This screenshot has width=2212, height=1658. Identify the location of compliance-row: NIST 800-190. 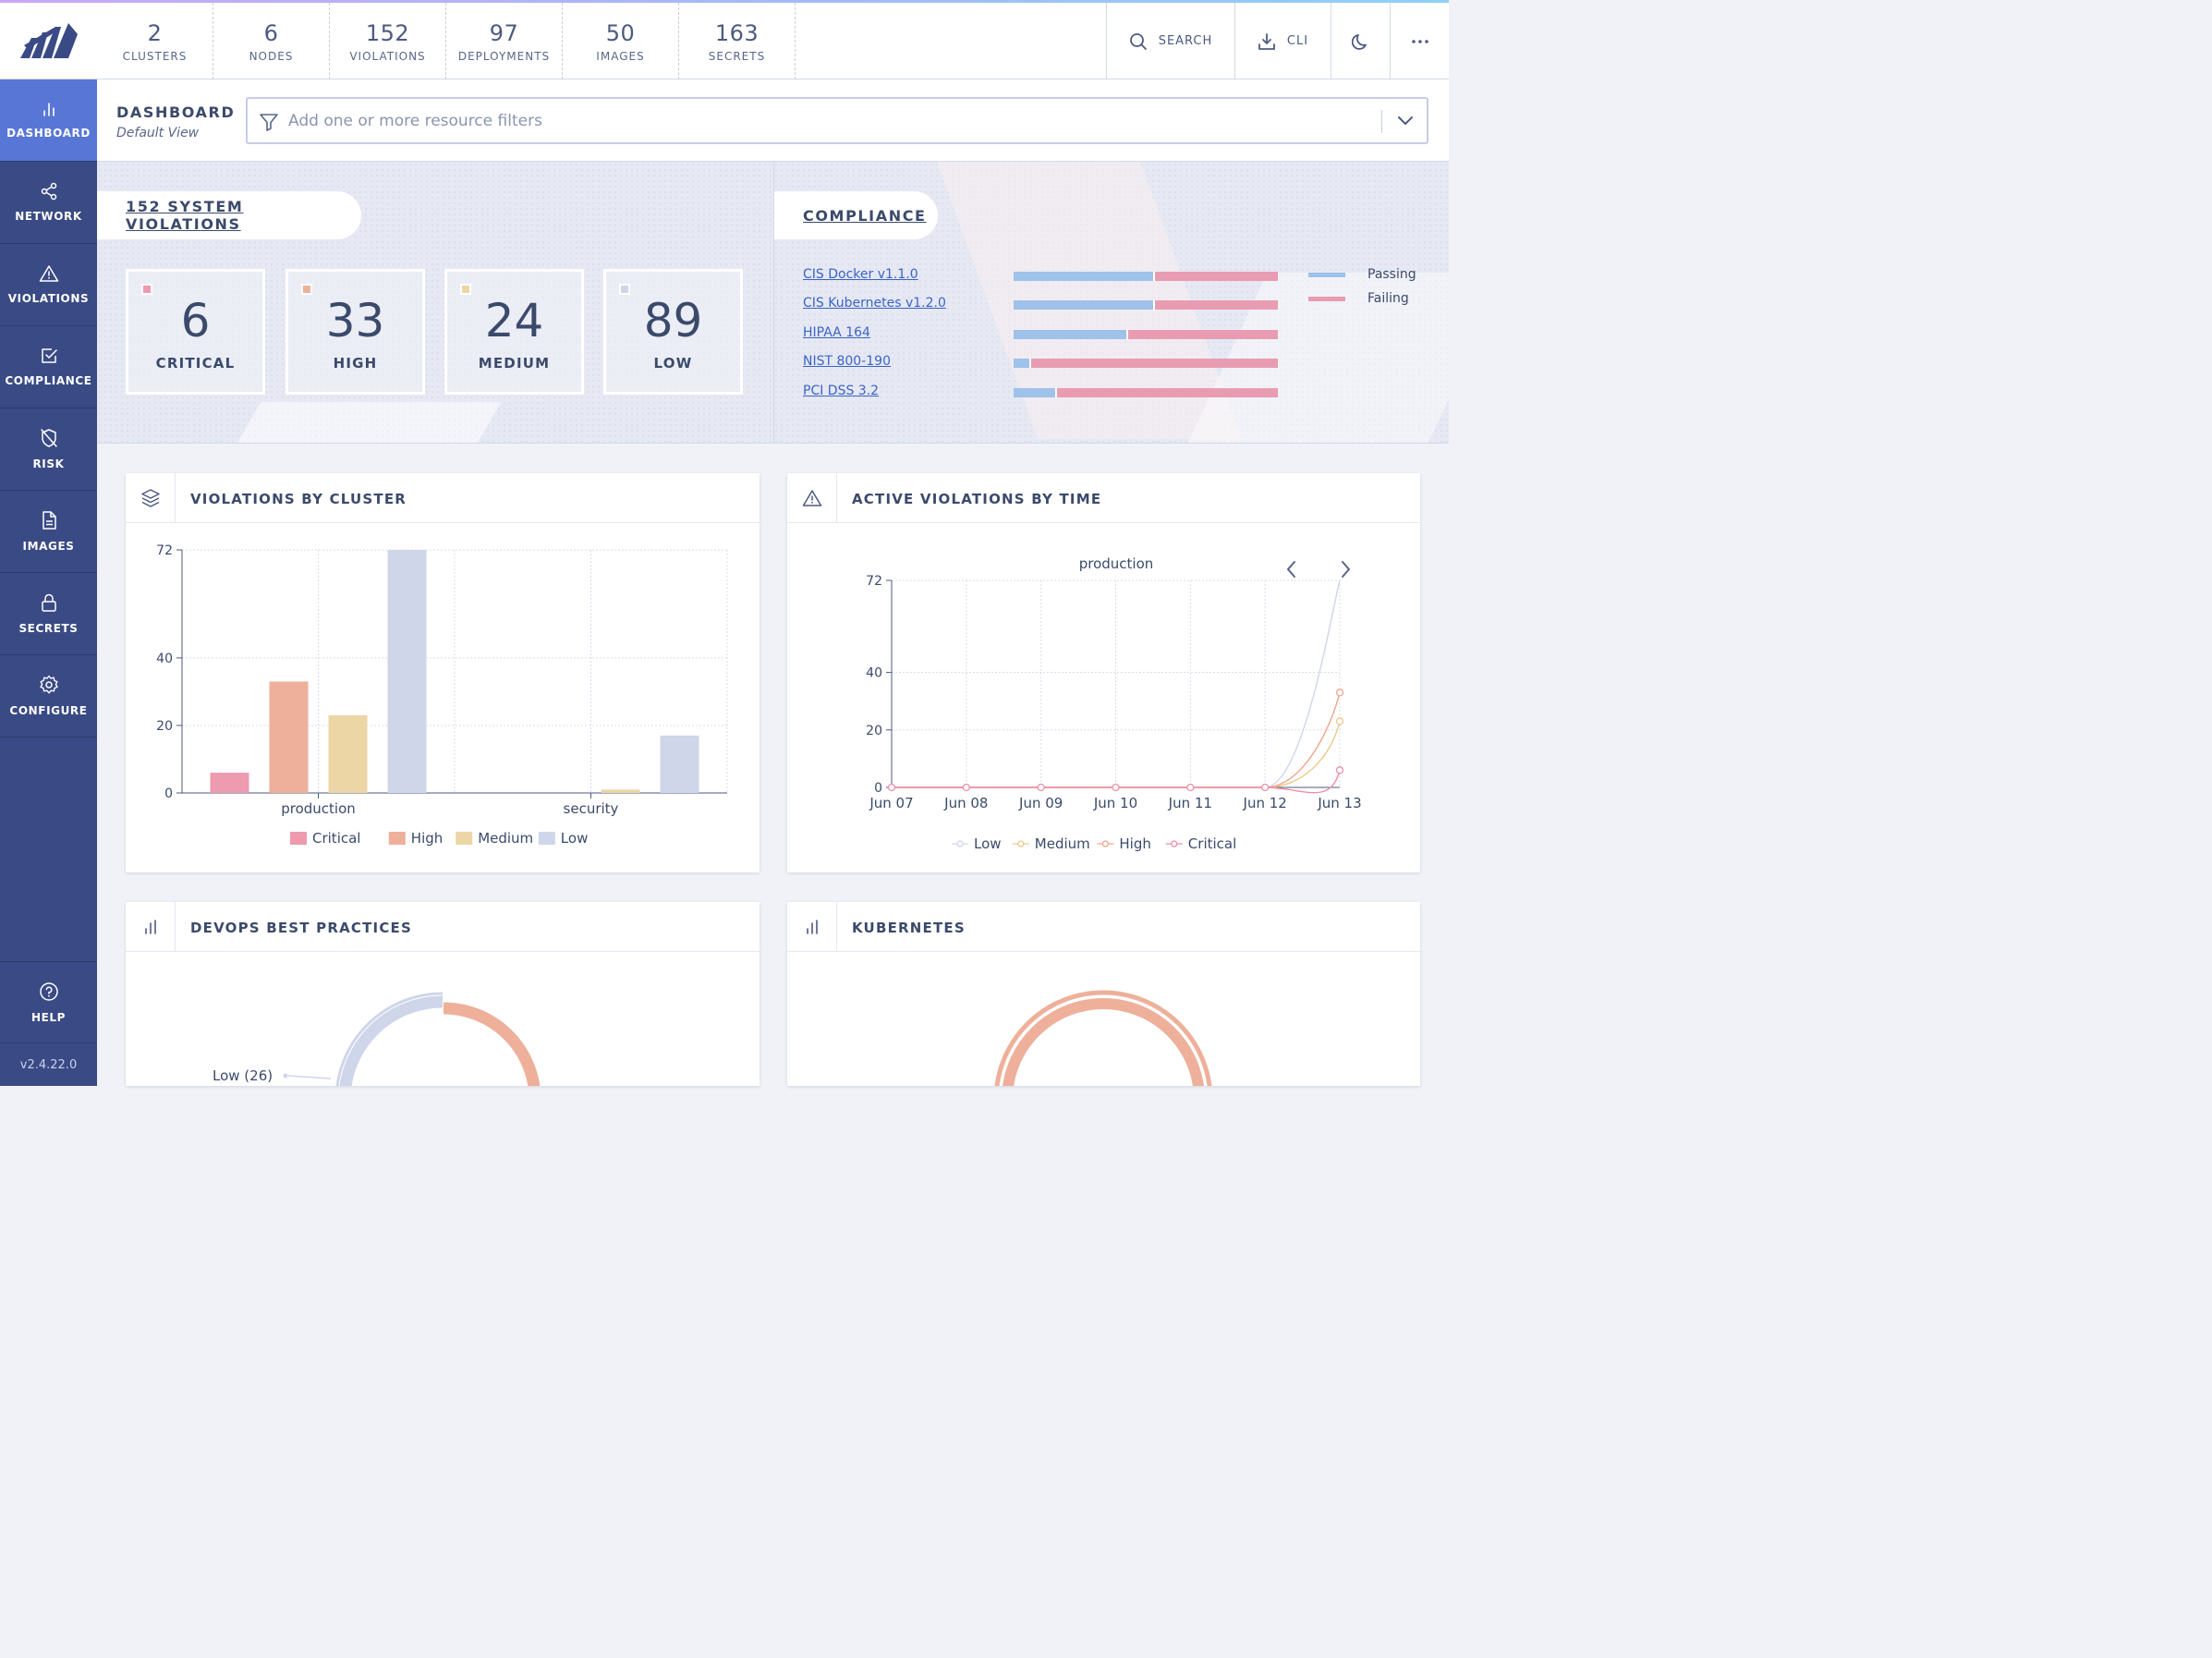
(1043, 363).